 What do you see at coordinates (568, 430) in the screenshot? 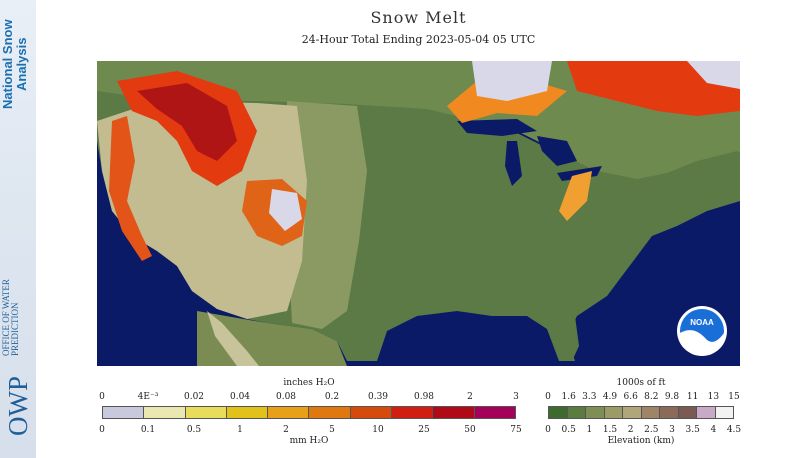
I see `elevation-legend-bottom-tick: 0.5` at bounding box center [568, 430].